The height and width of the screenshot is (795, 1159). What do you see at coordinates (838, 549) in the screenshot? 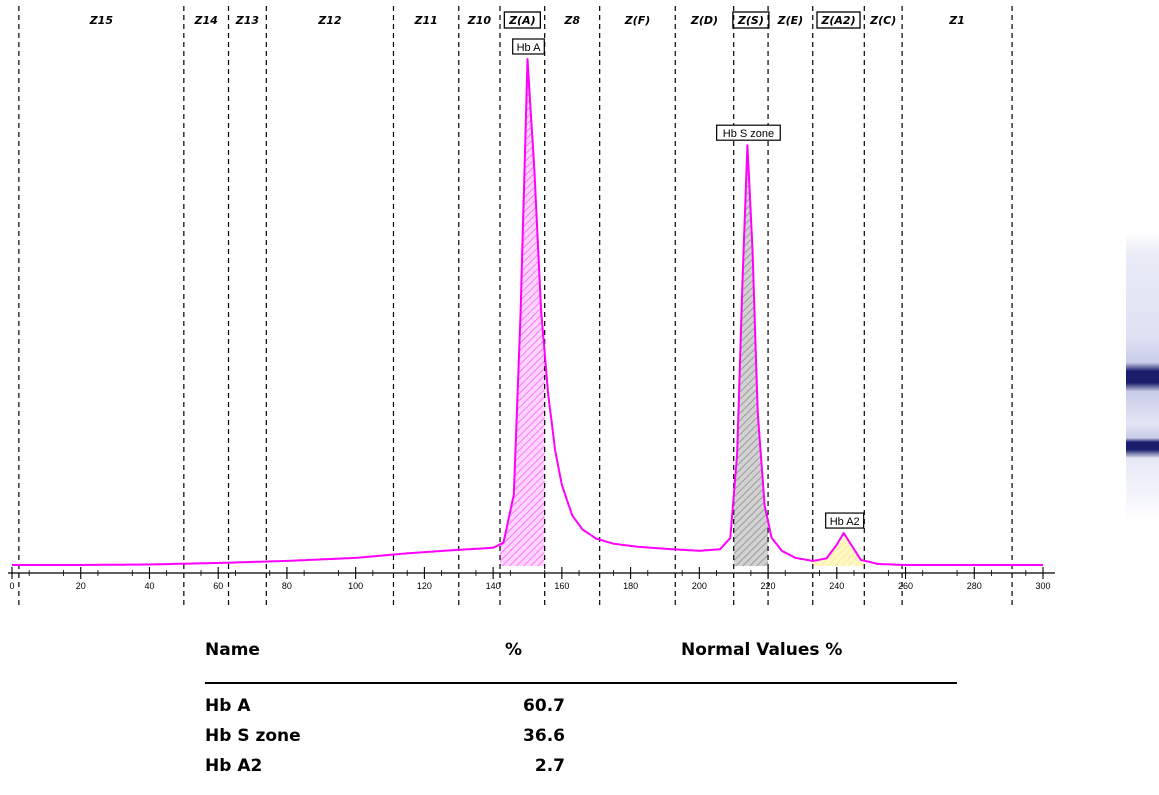
I see `hb-a2-peak-fill` at bounding box center [838, 549].